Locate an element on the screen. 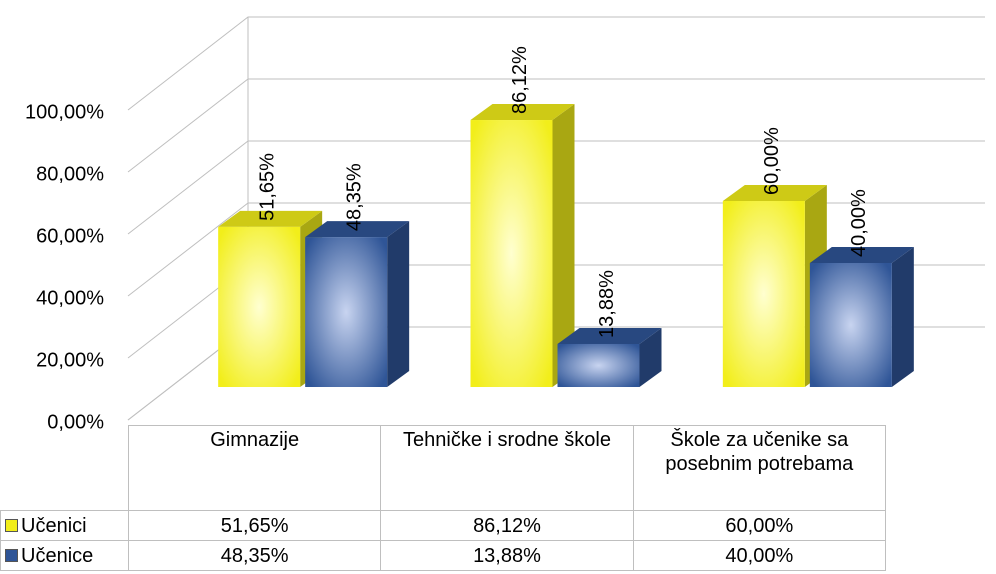  table-value: 51,65% is located at coordinates (255, 525).